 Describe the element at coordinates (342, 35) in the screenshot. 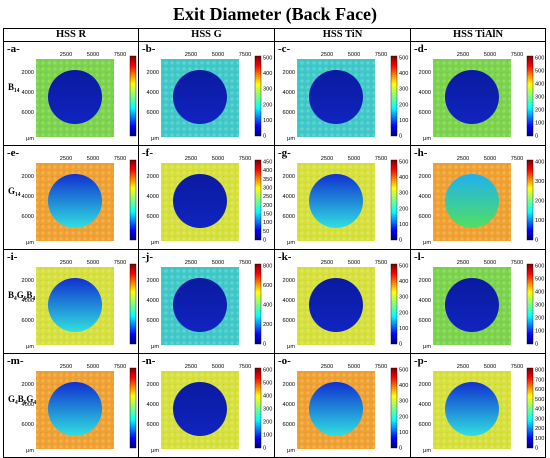

I see `column-header-hss-tin: HSS TiN` at that location.